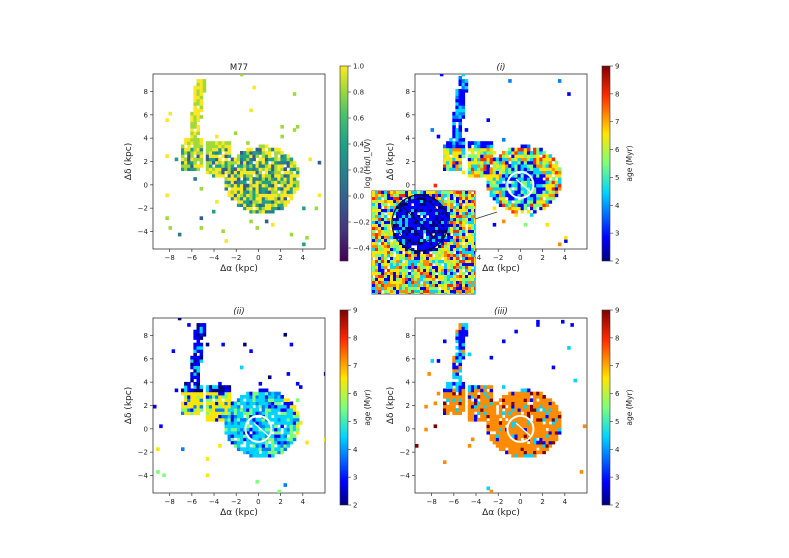  Describe the element at coordinates (214, 258) in the screenshot. I see `x-tick-label: −4` at that location.